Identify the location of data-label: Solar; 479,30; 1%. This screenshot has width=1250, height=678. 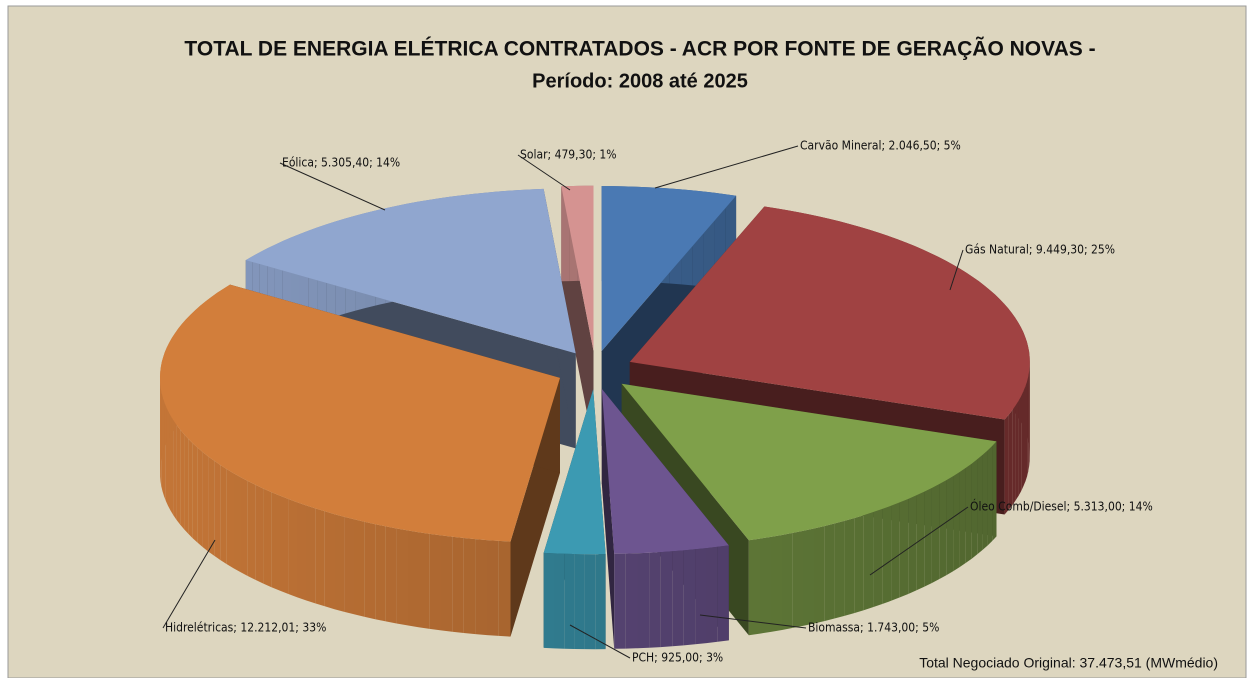
(568, 155).